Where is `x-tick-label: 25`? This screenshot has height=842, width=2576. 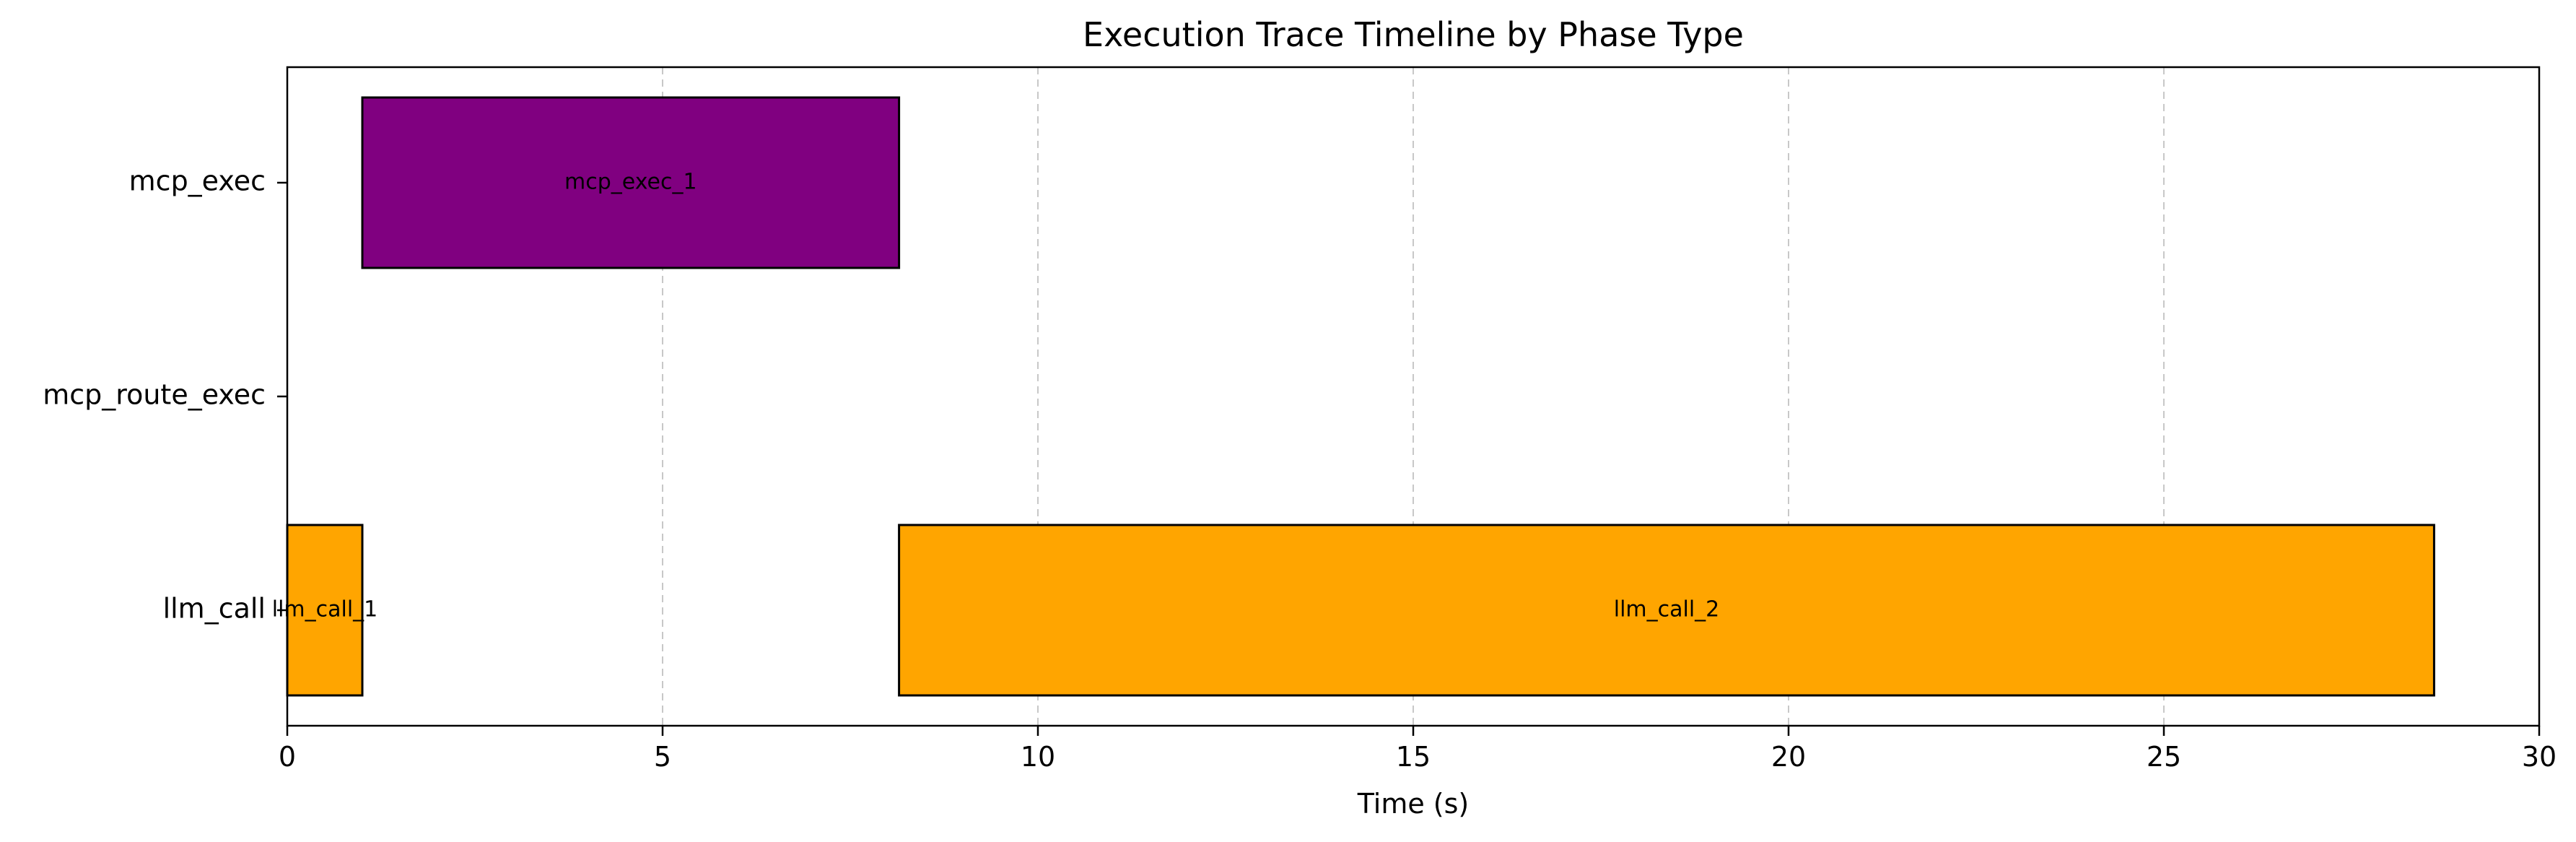 x-tick-label: 25 is located at coordinates (2164, 757).